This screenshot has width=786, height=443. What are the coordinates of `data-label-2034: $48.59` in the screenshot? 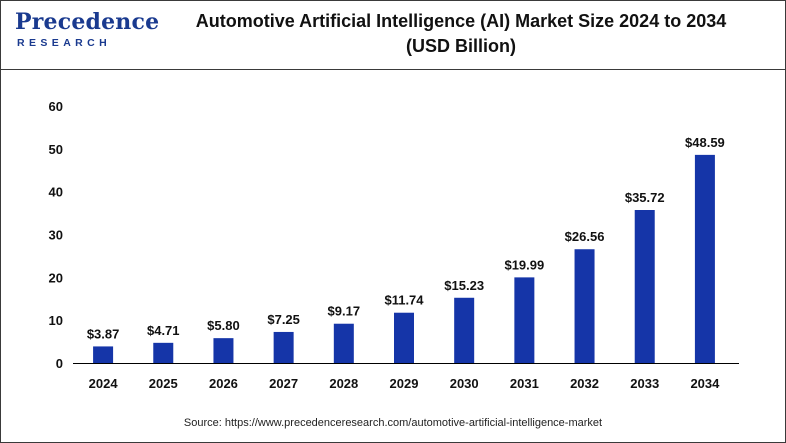 It's located at (705, 142).